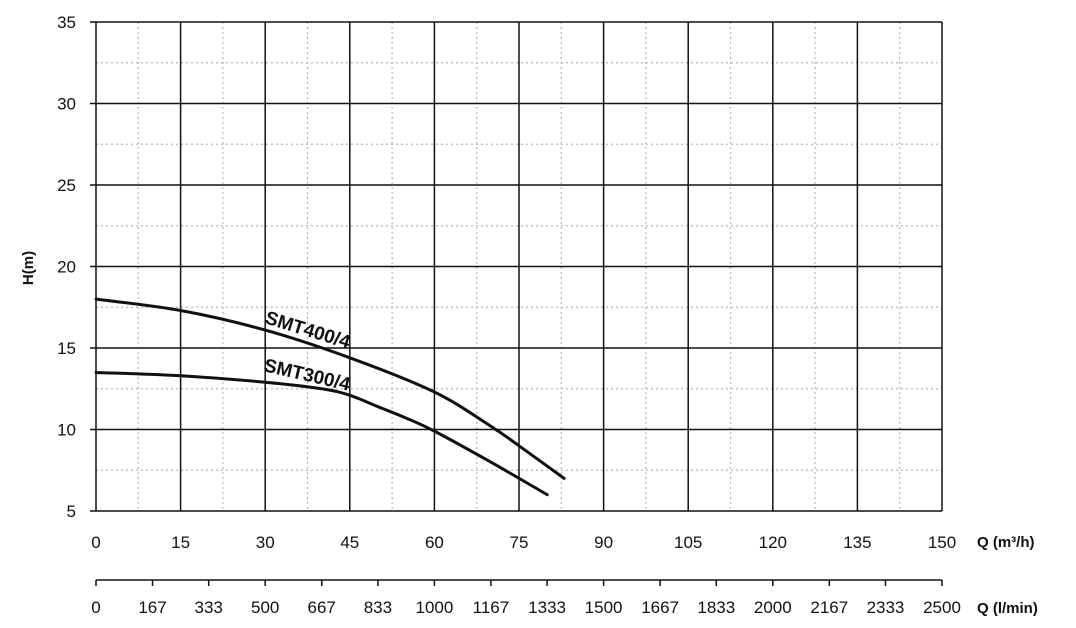 Image resolution: width=1076 pixels, height=628 pixels. I want to click on y-tick-label: 20, so click(66, 267).